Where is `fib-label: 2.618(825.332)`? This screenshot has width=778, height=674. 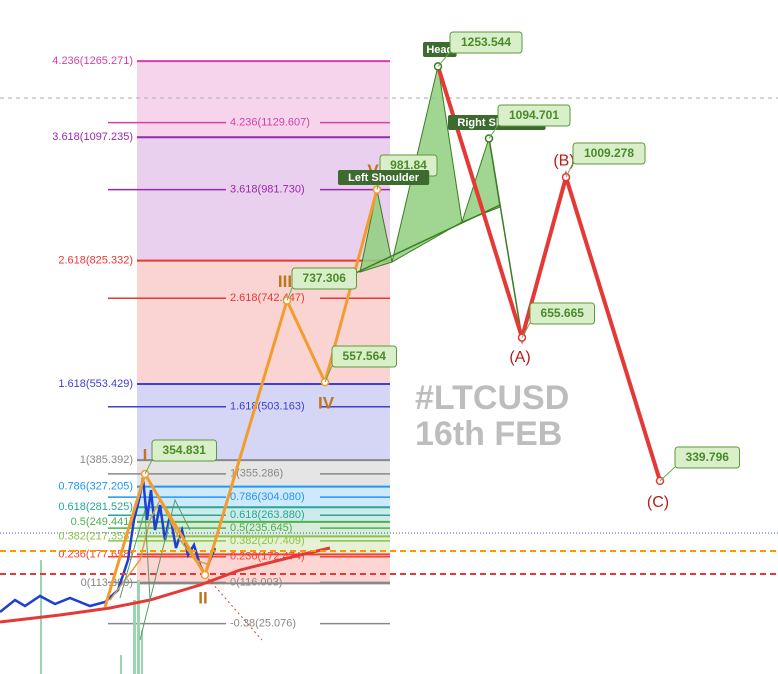
fib-label: 2.618(825.332) is located at coordinates (95, 261).